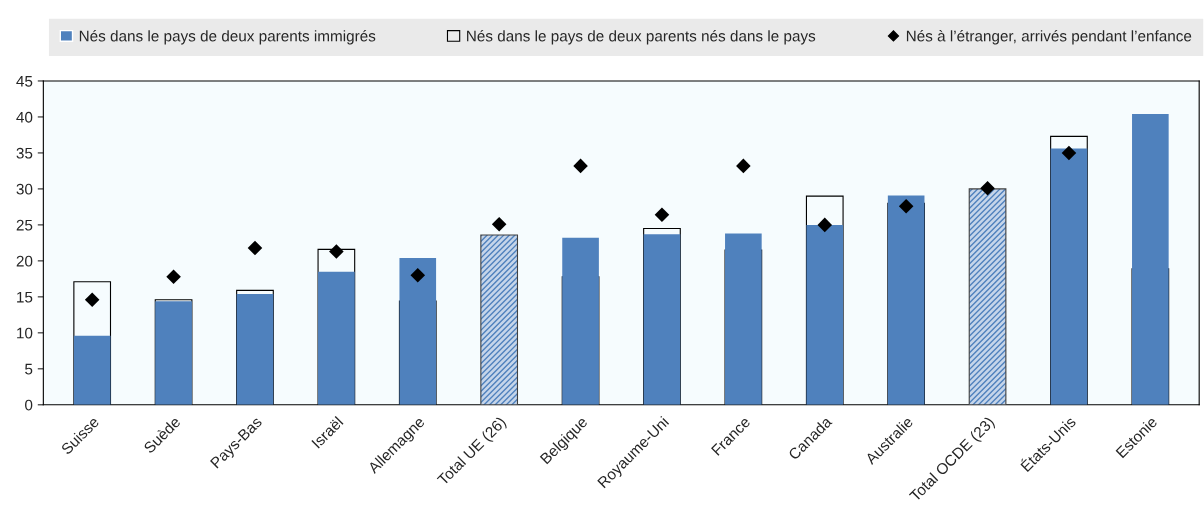 This screenshot has height=506, width=1204. I want to click on y-tick-label: 0, so click(29, 405).